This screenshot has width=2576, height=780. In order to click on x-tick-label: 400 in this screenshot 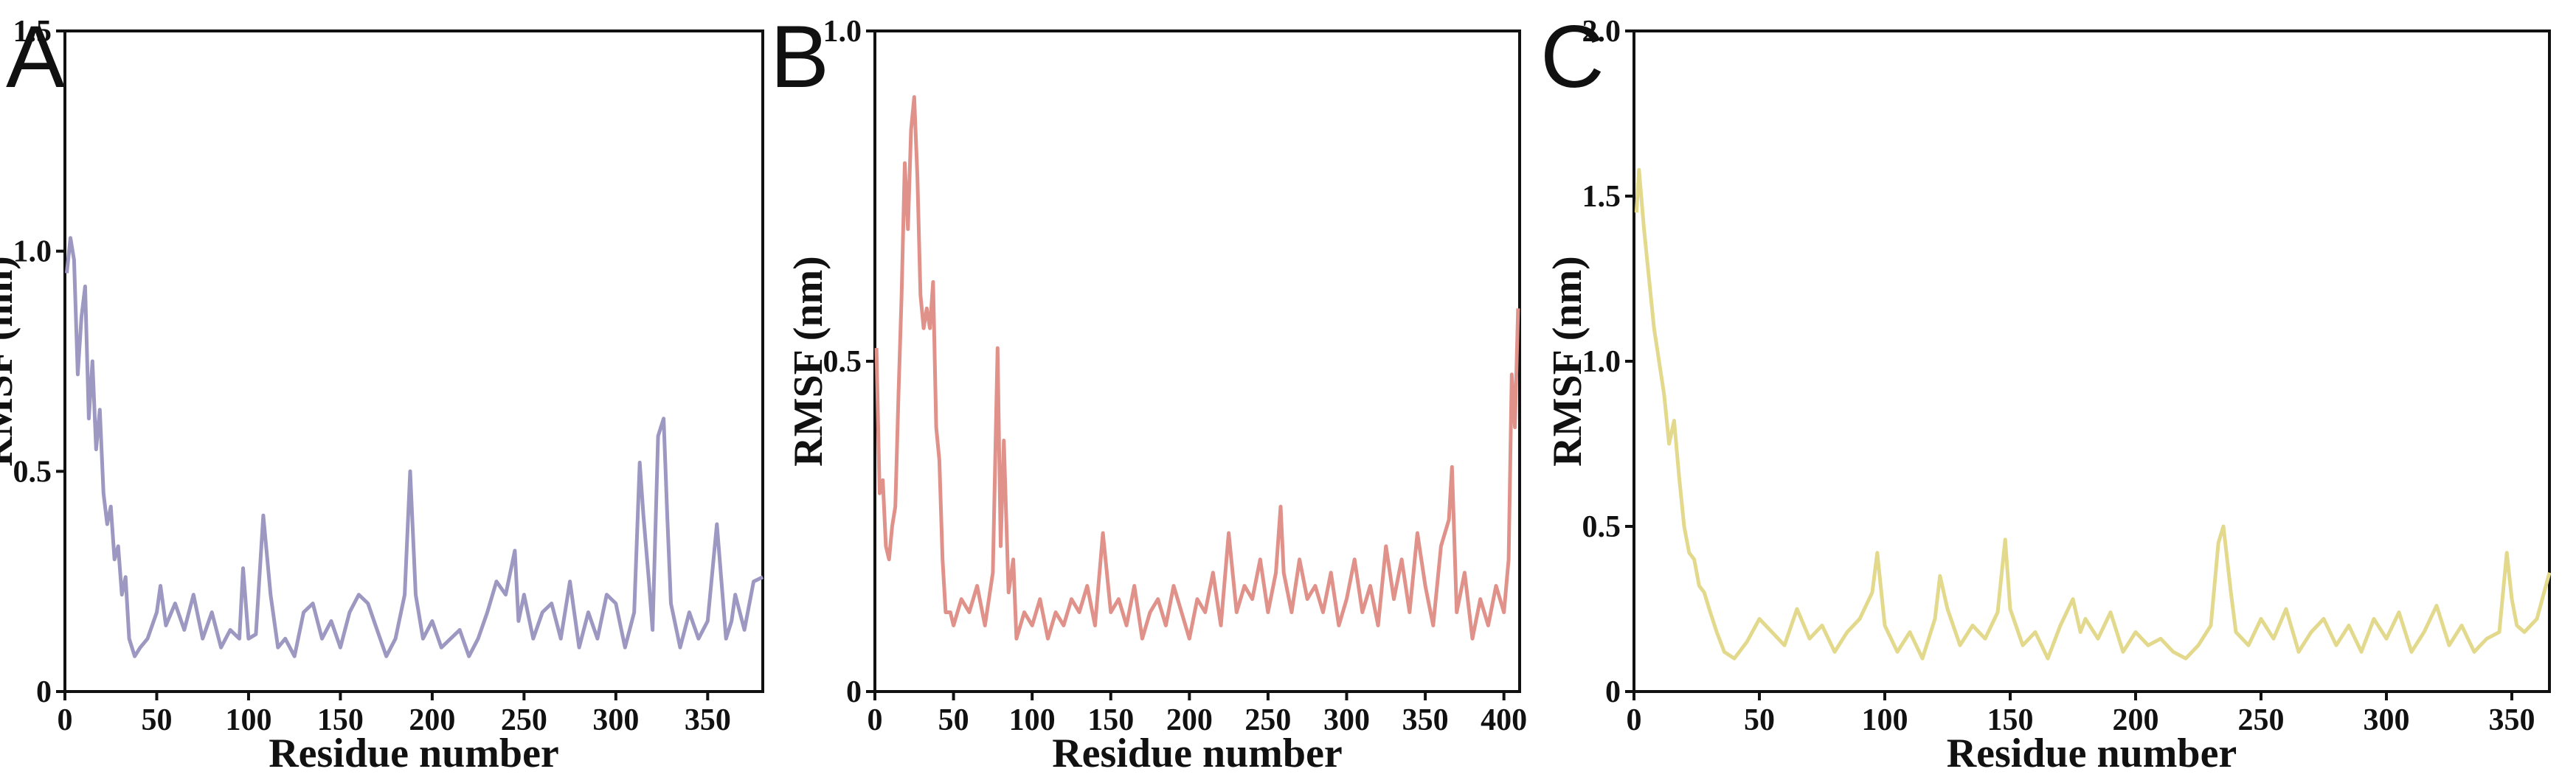, I will do `click(1504, 720)`.